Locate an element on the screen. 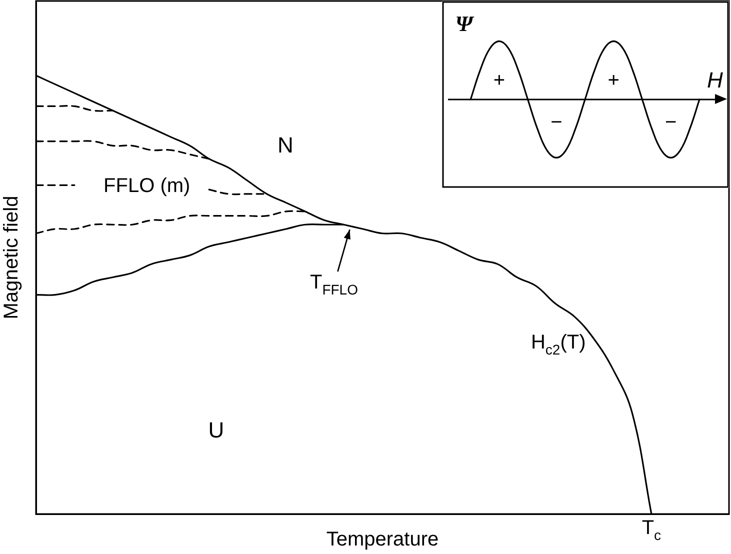 This screenshot has width=731, height=554. x-axis-title: H is located at coordinates (715, 79).